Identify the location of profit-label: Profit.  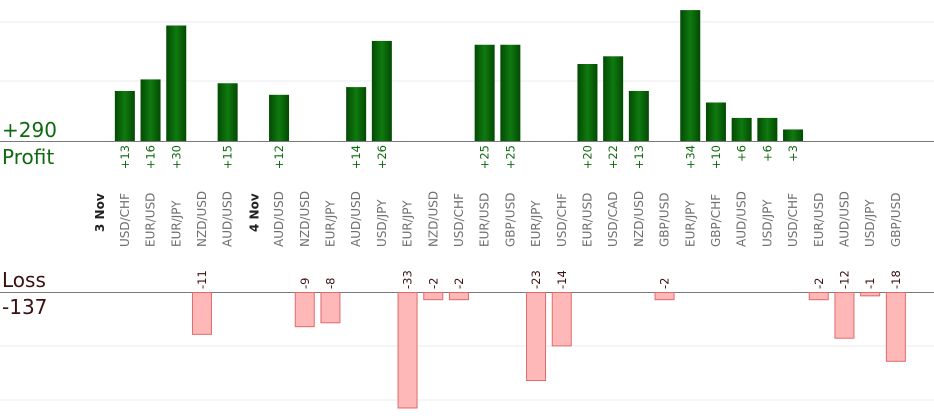
(28, 157).